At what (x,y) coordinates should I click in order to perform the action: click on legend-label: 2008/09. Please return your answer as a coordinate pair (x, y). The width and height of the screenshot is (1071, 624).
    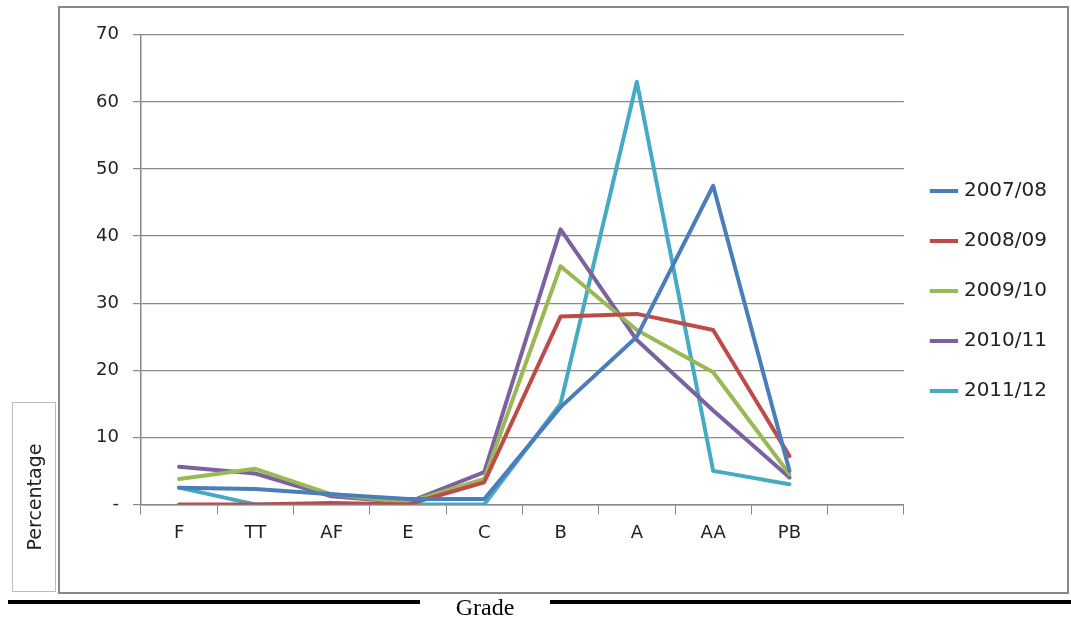
    Looking at the image, I should click on (1005, 239).